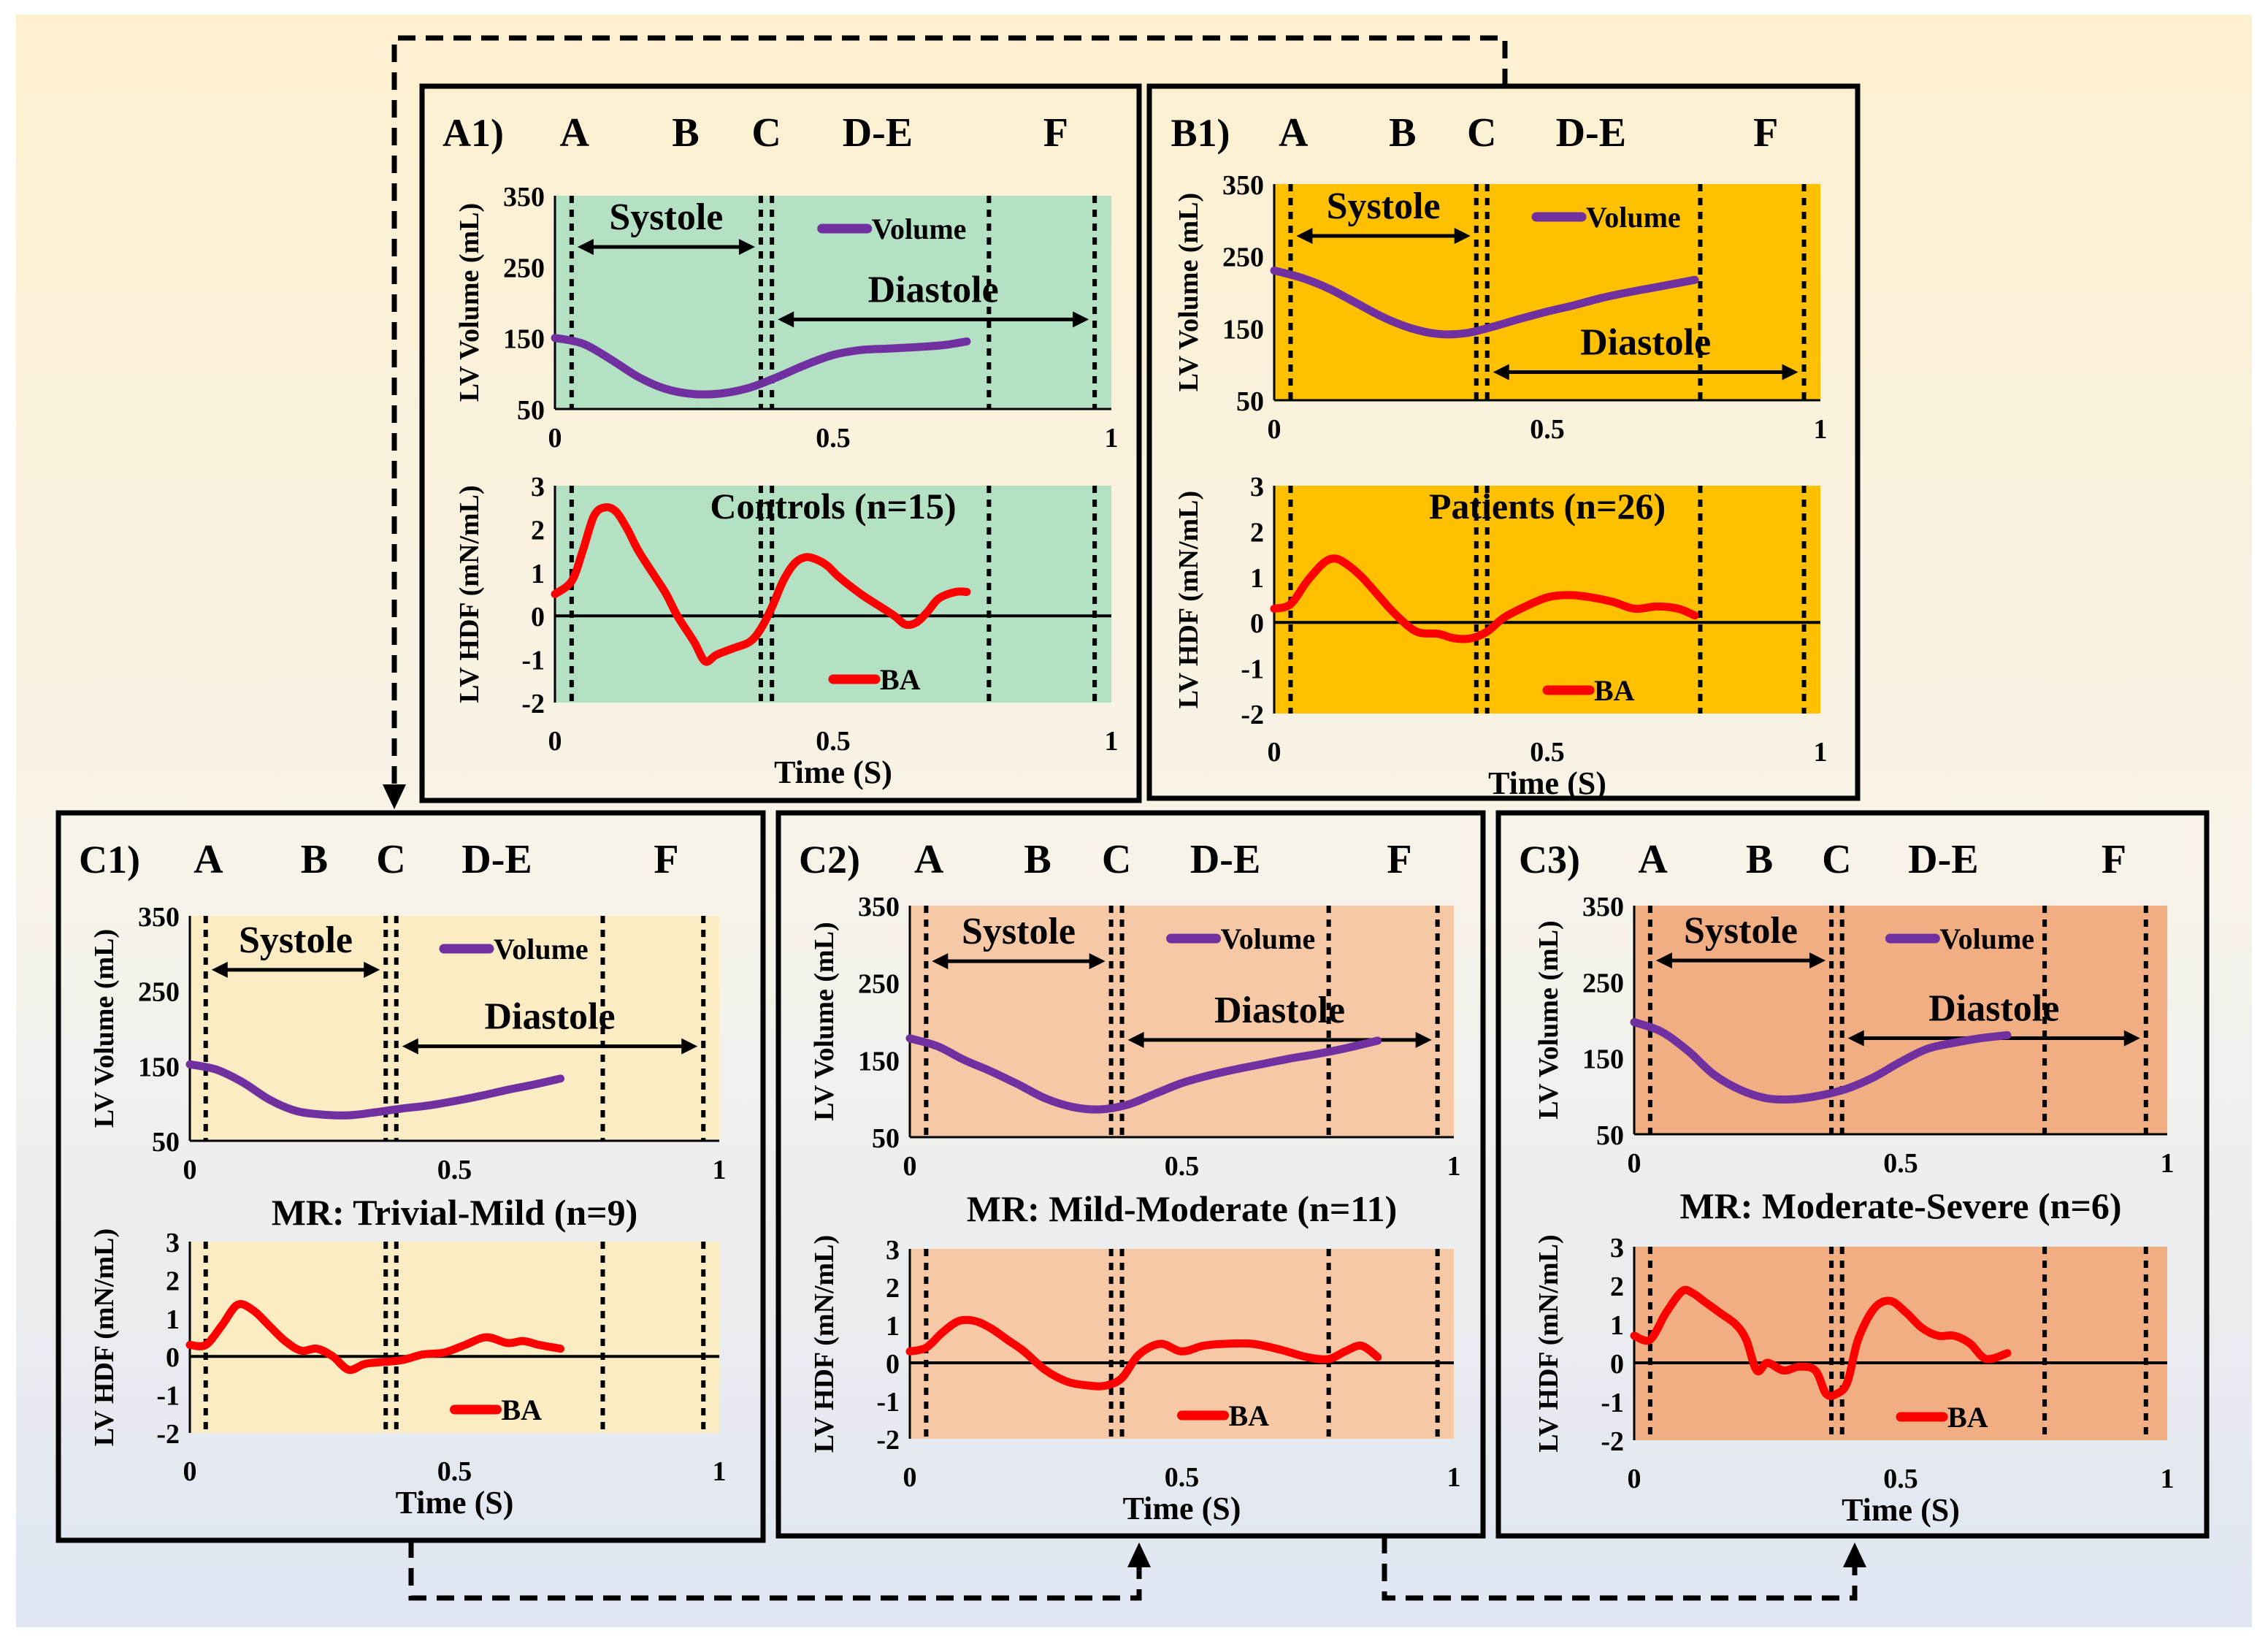 The width and height of the screenshot is (2268, 1644). What do you see at coordinates (1547, 506) in the screenshot?
I see `group-label: Patients (n=26)` at bounding box center [1547, 506].